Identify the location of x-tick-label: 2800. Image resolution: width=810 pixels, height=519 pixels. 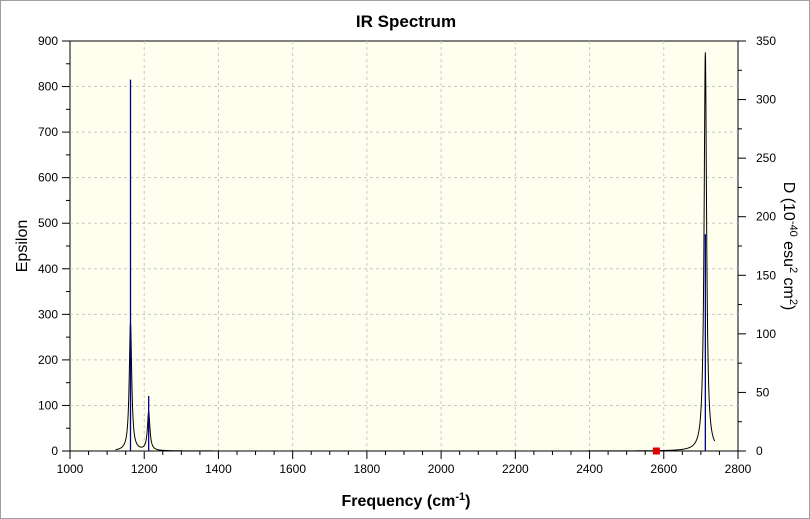
(738, 469).